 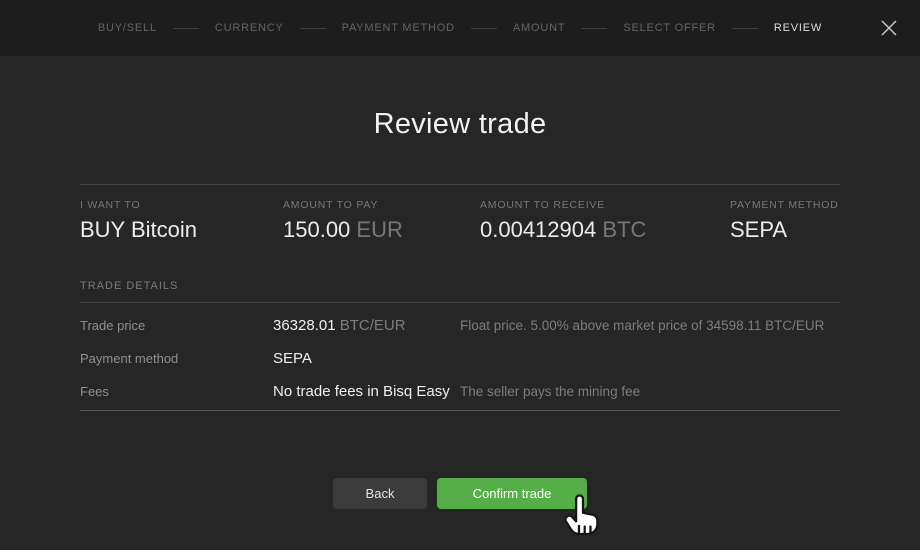 What do you see at coordinates (343, 229) in the screenshot?
I see `summary-value: 150.00 EUR` at bounding box center [343, 229].